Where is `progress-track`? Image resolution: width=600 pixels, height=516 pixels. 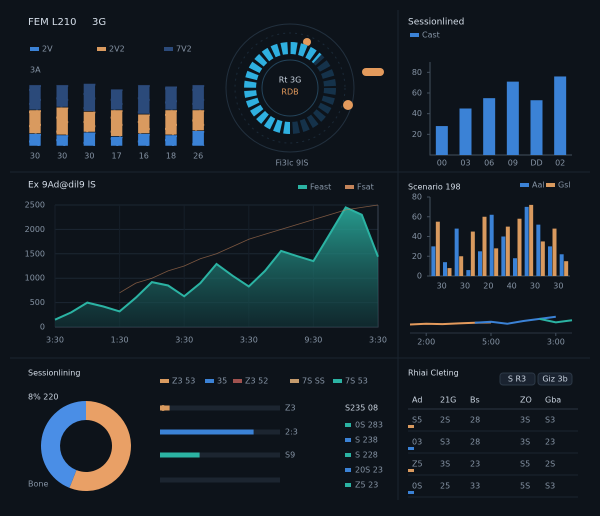 progress-track is located at coordinates (220, 408).